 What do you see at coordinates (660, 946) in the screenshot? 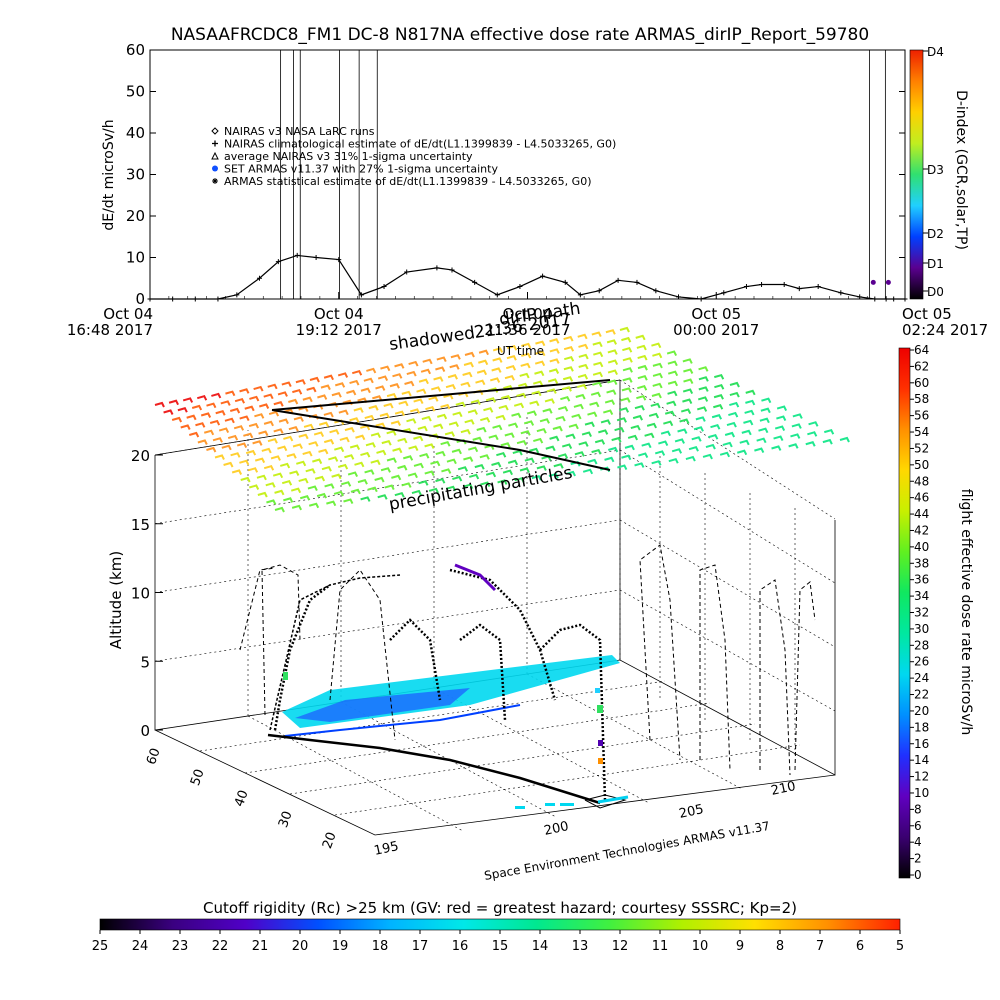
I see `cutoff-tick-label: 11` at bounding box center [660, 946].